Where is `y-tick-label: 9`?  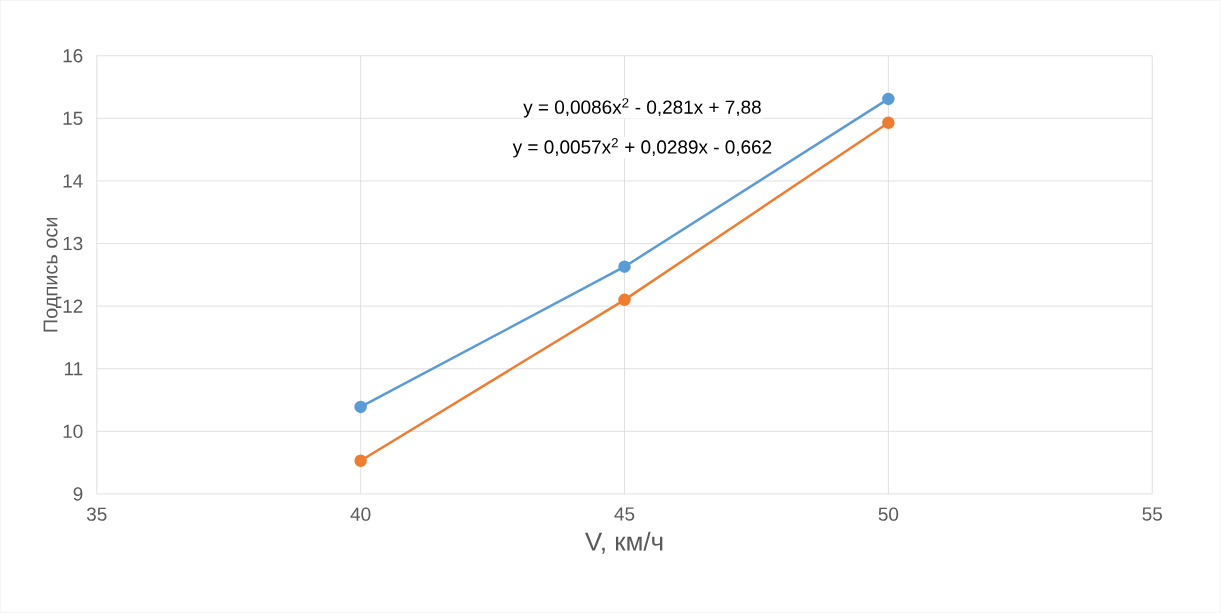 y-tick-label: 9 is located at coordinates (78, 494).